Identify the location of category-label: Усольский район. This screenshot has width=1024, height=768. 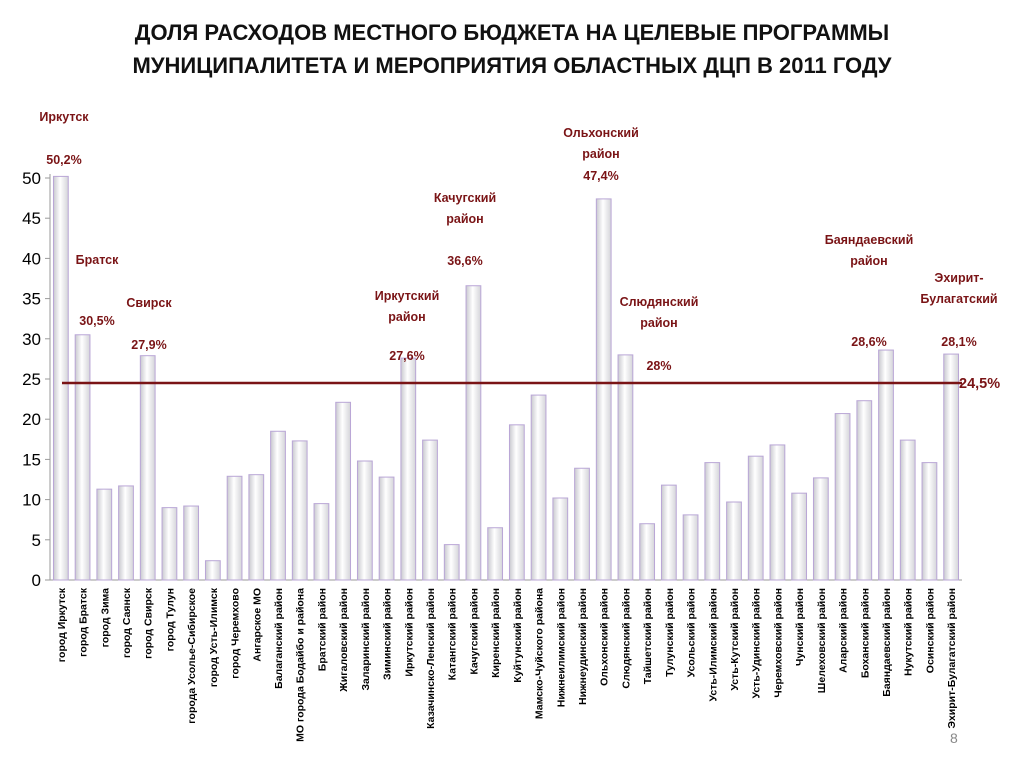
(692, 632).